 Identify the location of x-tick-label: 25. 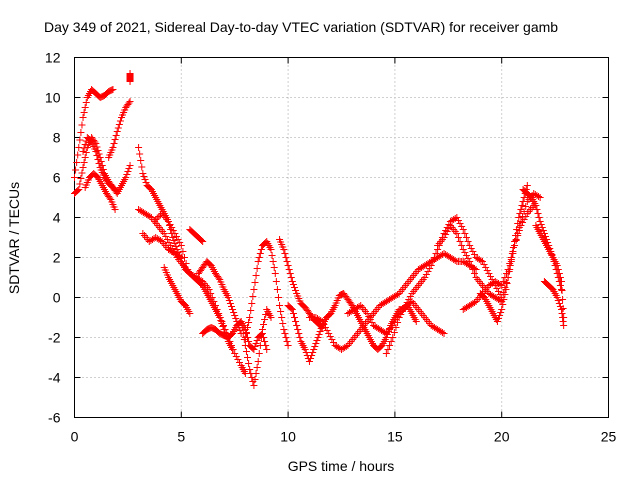
(609, 437).